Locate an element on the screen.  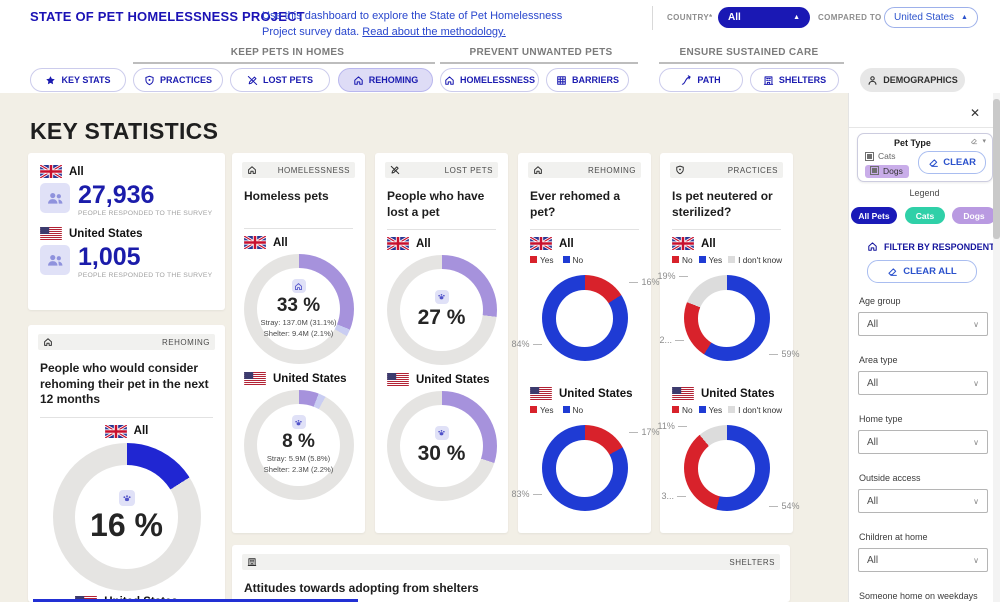
legend-pill-all-pets: All Pets is located at coordinates (874, 215).